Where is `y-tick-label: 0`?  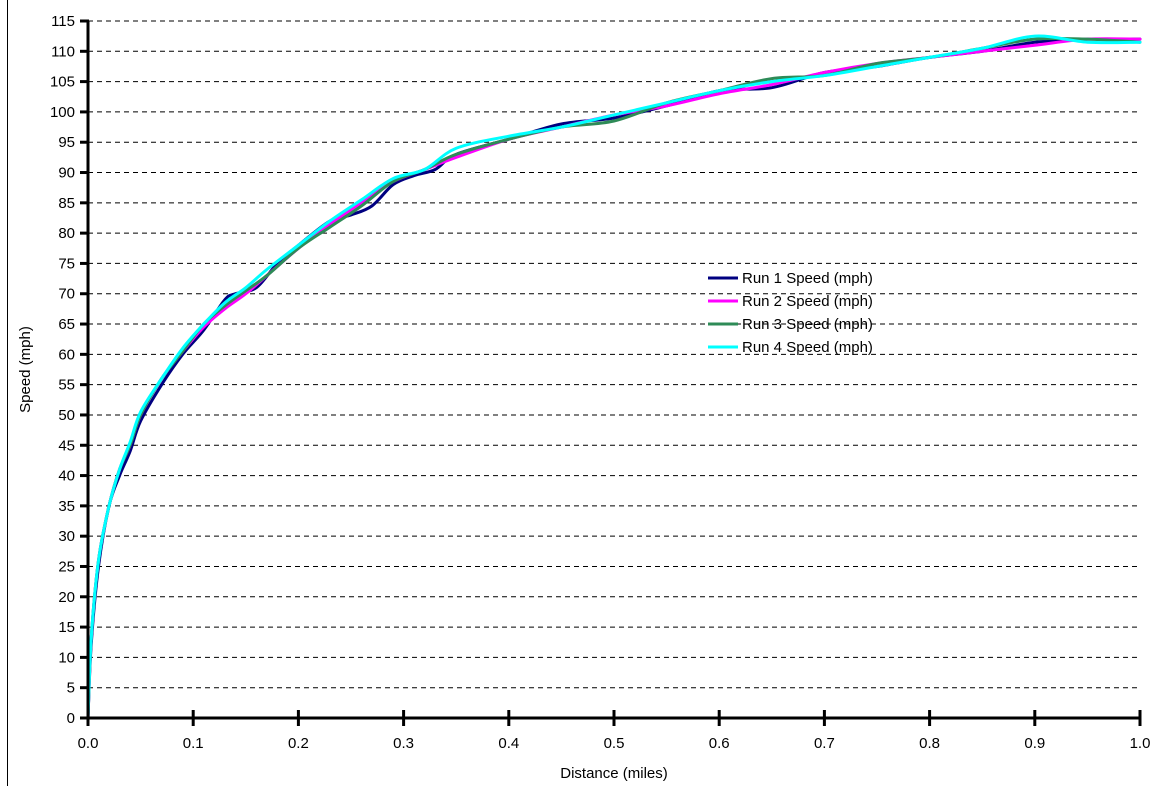 y-tick-label: 0 is located at coordinates (71, 718).